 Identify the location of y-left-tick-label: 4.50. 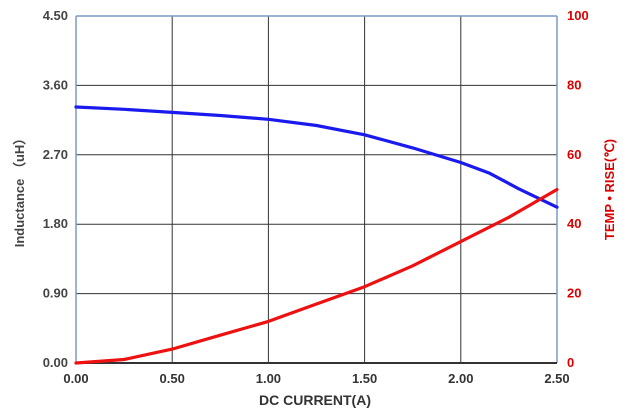
(55, 15).